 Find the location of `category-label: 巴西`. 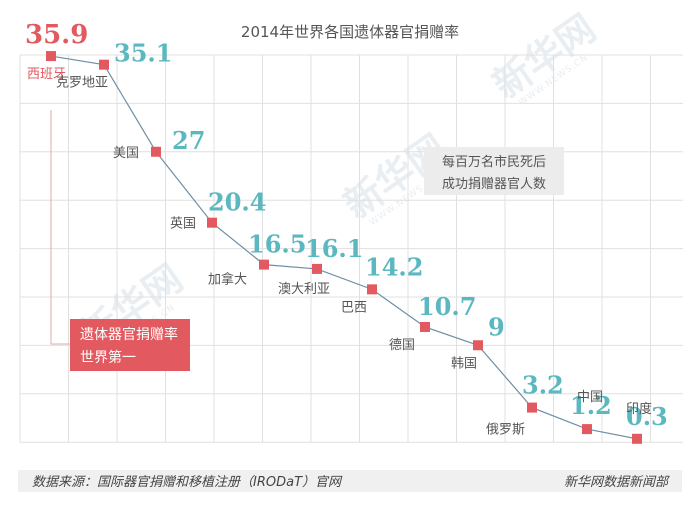

category-label: 巴西 is located at coordinates (354, 307).